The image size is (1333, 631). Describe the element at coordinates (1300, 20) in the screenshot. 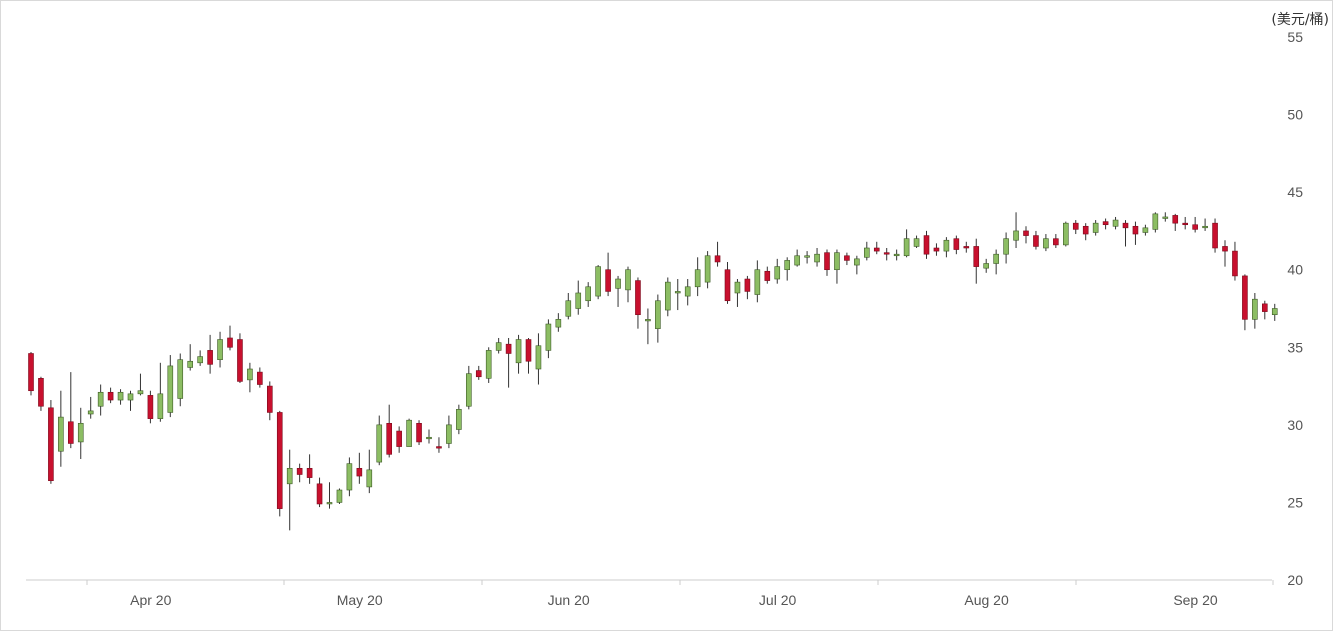

I see `y-axis-unit-label: (美元/桶)` at that location.